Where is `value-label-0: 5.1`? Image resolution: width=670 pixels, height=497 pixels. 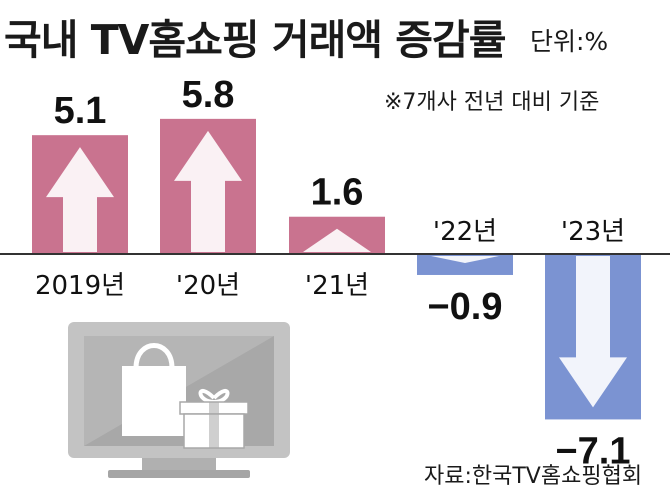
value-label-0: 5.1 is located at coordinates (80, 111).